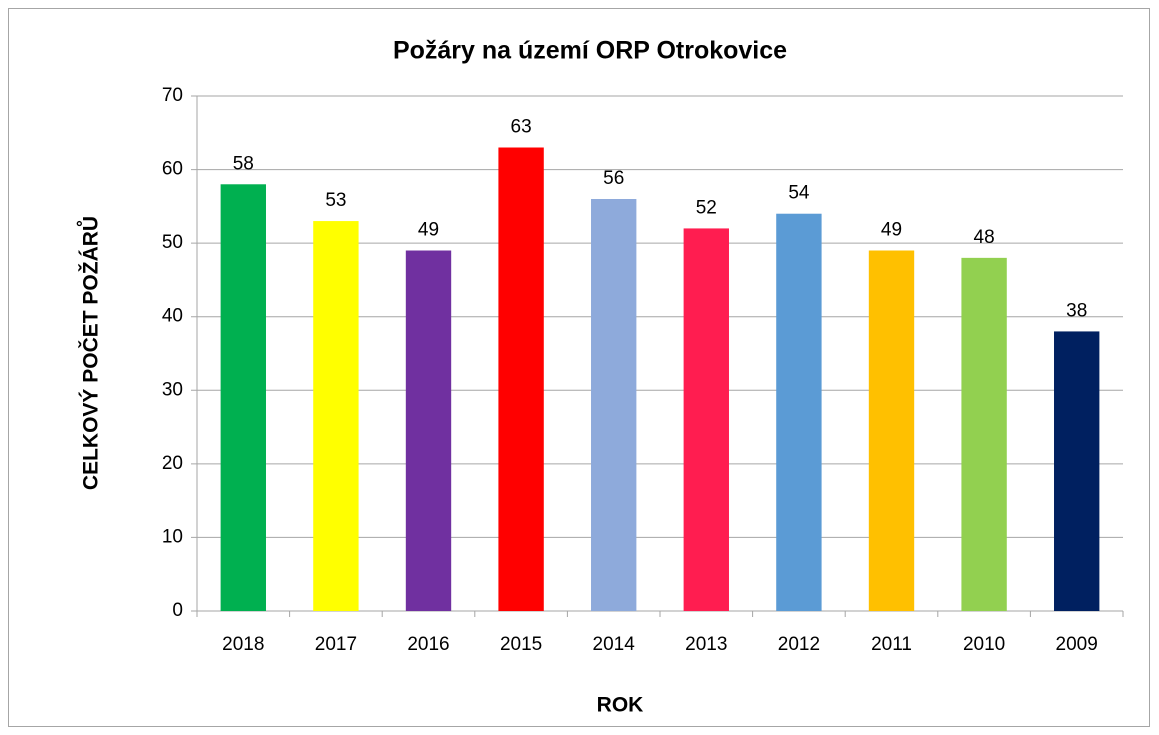 The width and height of the screenshot is (1159, 735). What do you see at coordinates (590, 51) in the screenshot?
I see `chart-title: Požáry na území ORP Otrokovice` at bounding box center [590, 51].